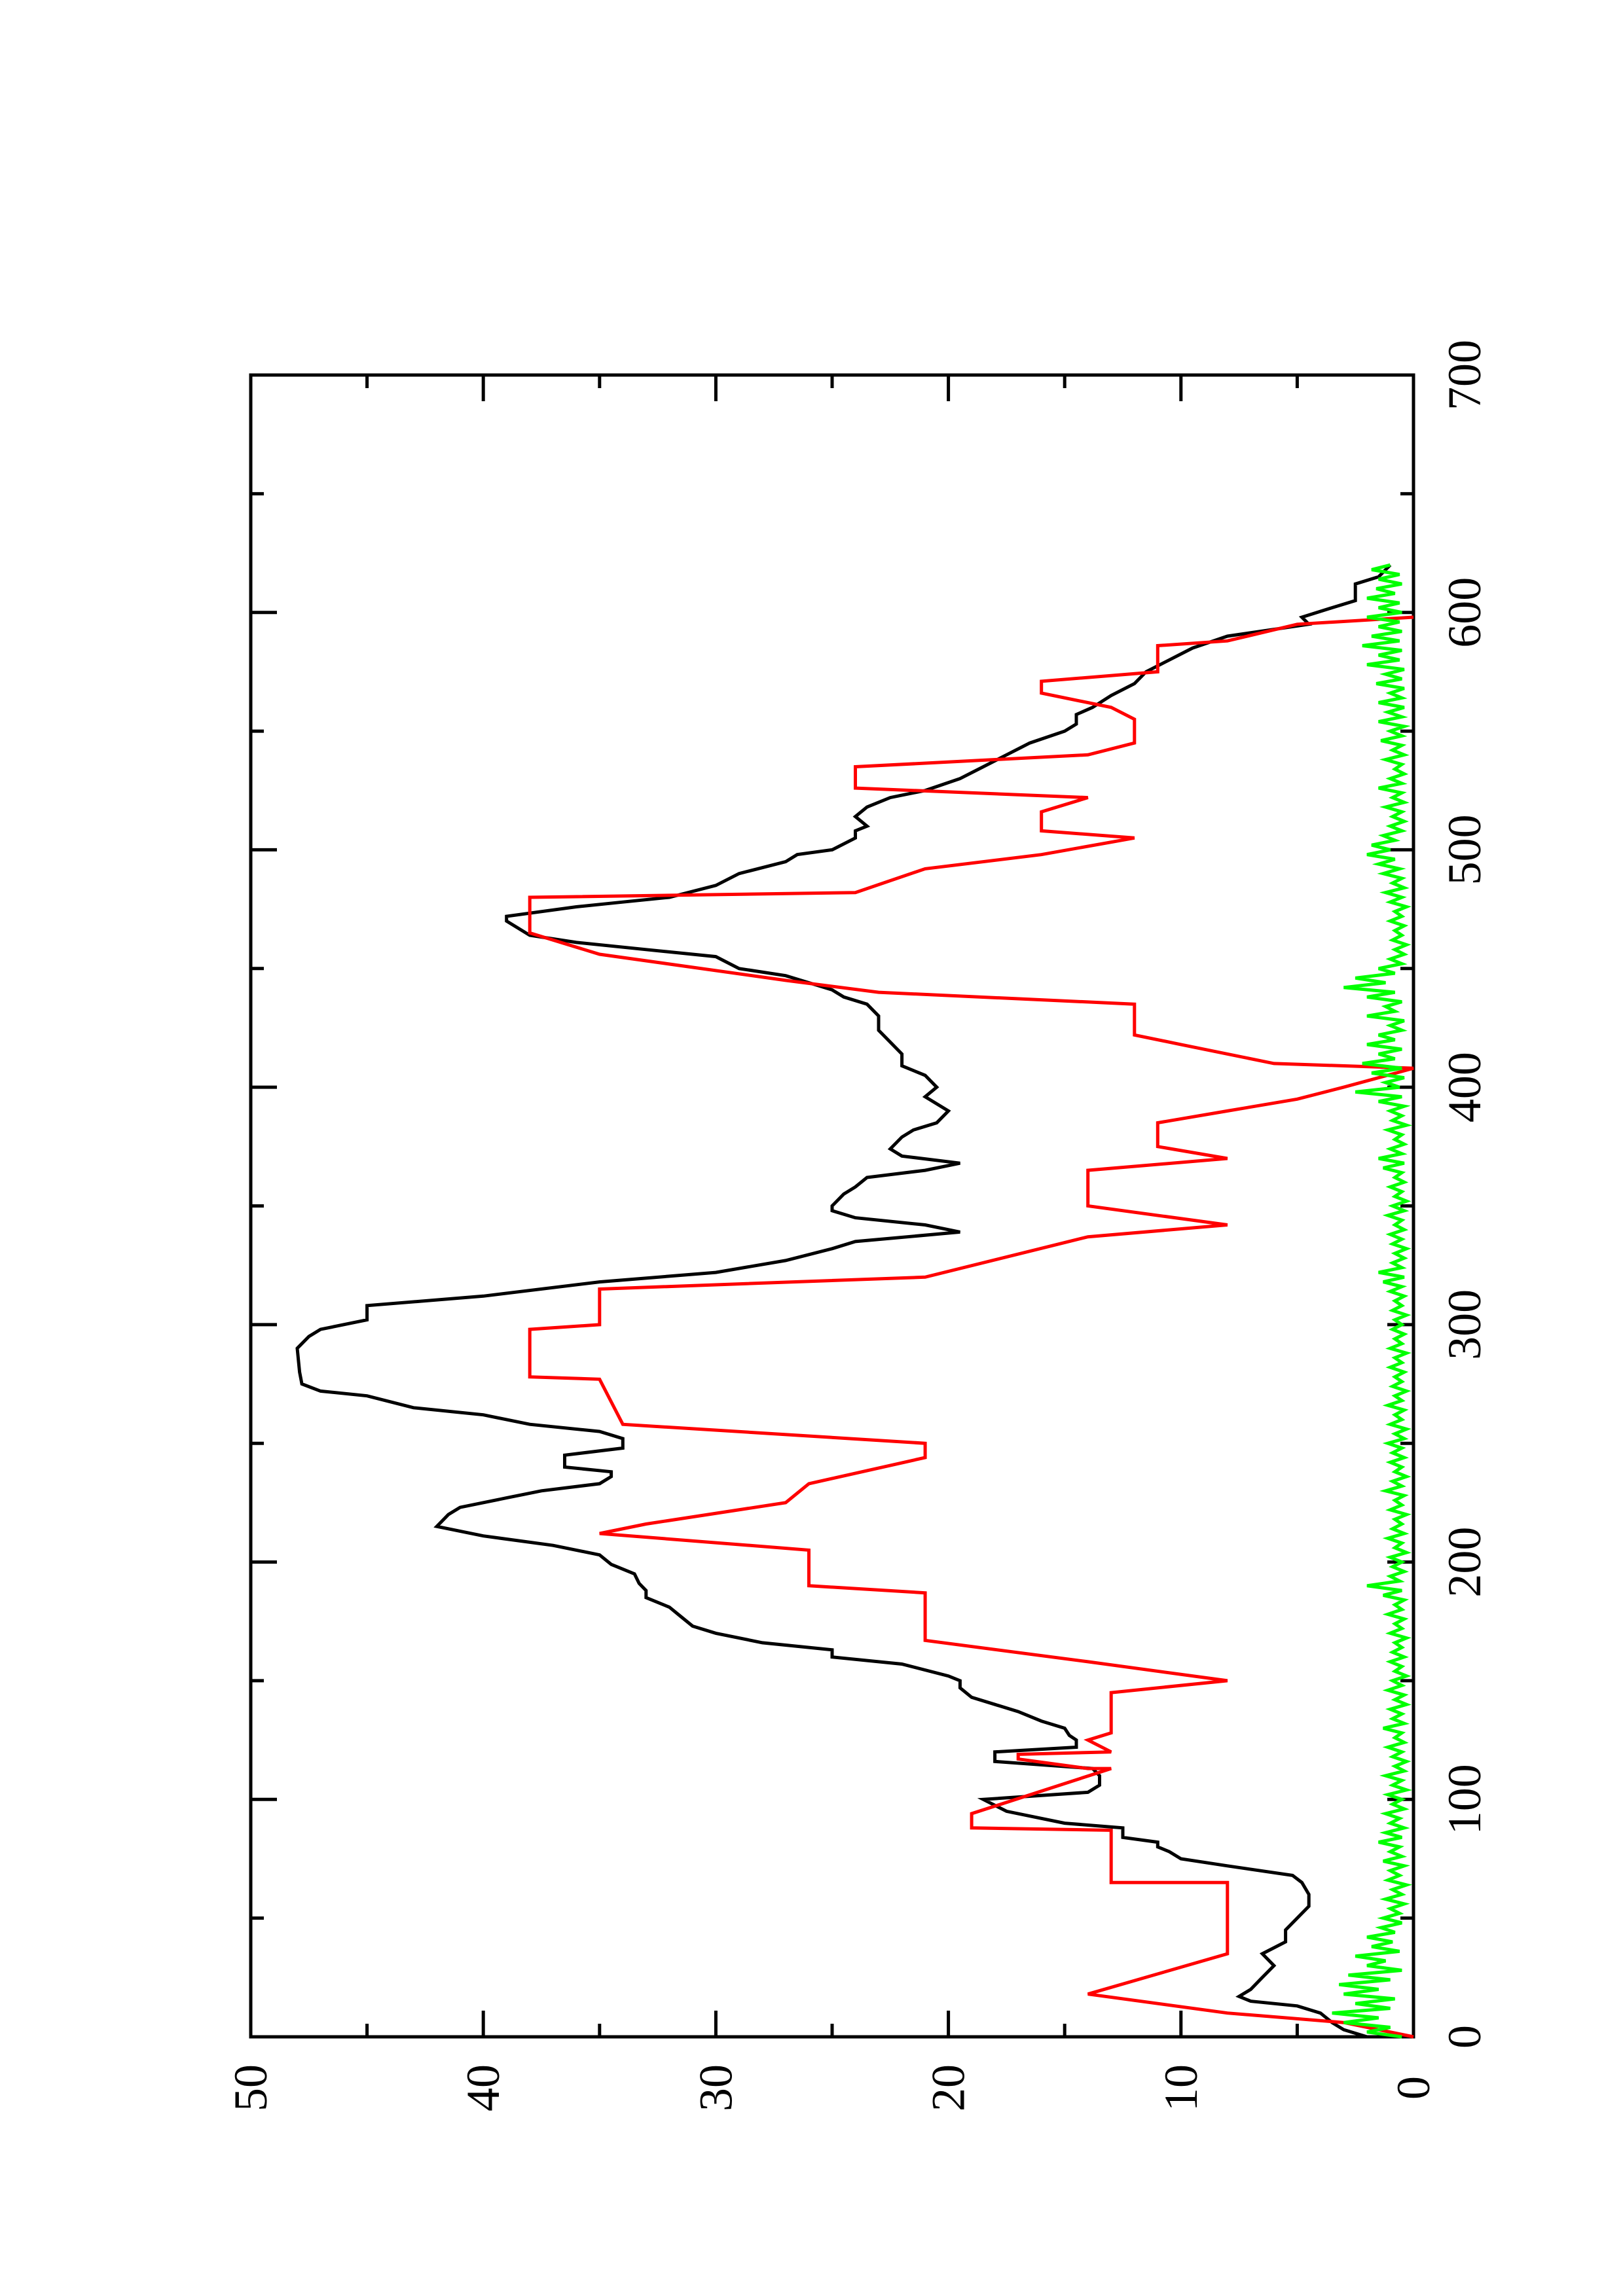  Describe the element at coordinates (948, 2087) in the screenshot. I see `y-tick-label: 20` at that location.